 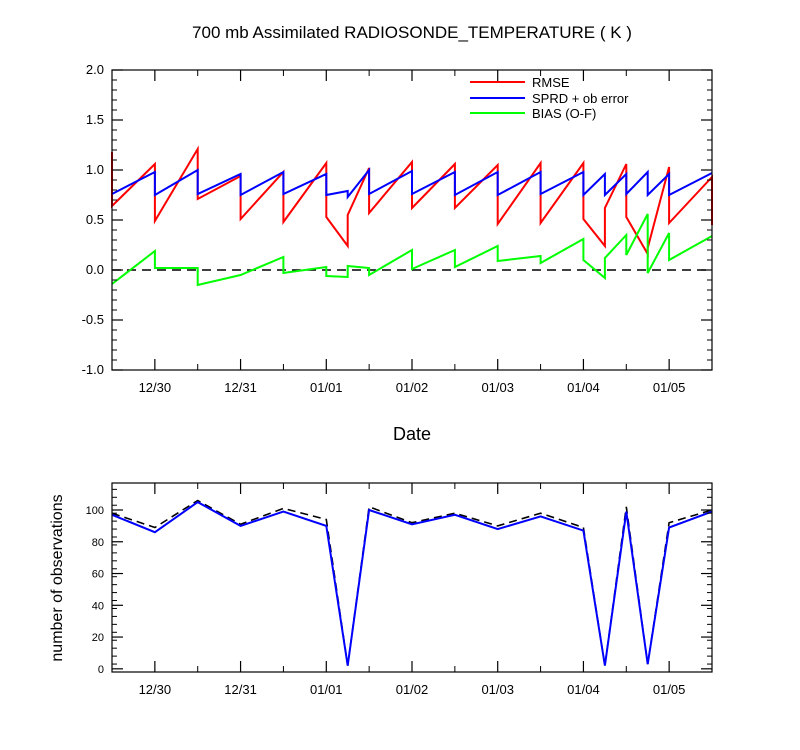 I want to click on y-tick-label: 100, so click(x=95, y=511).